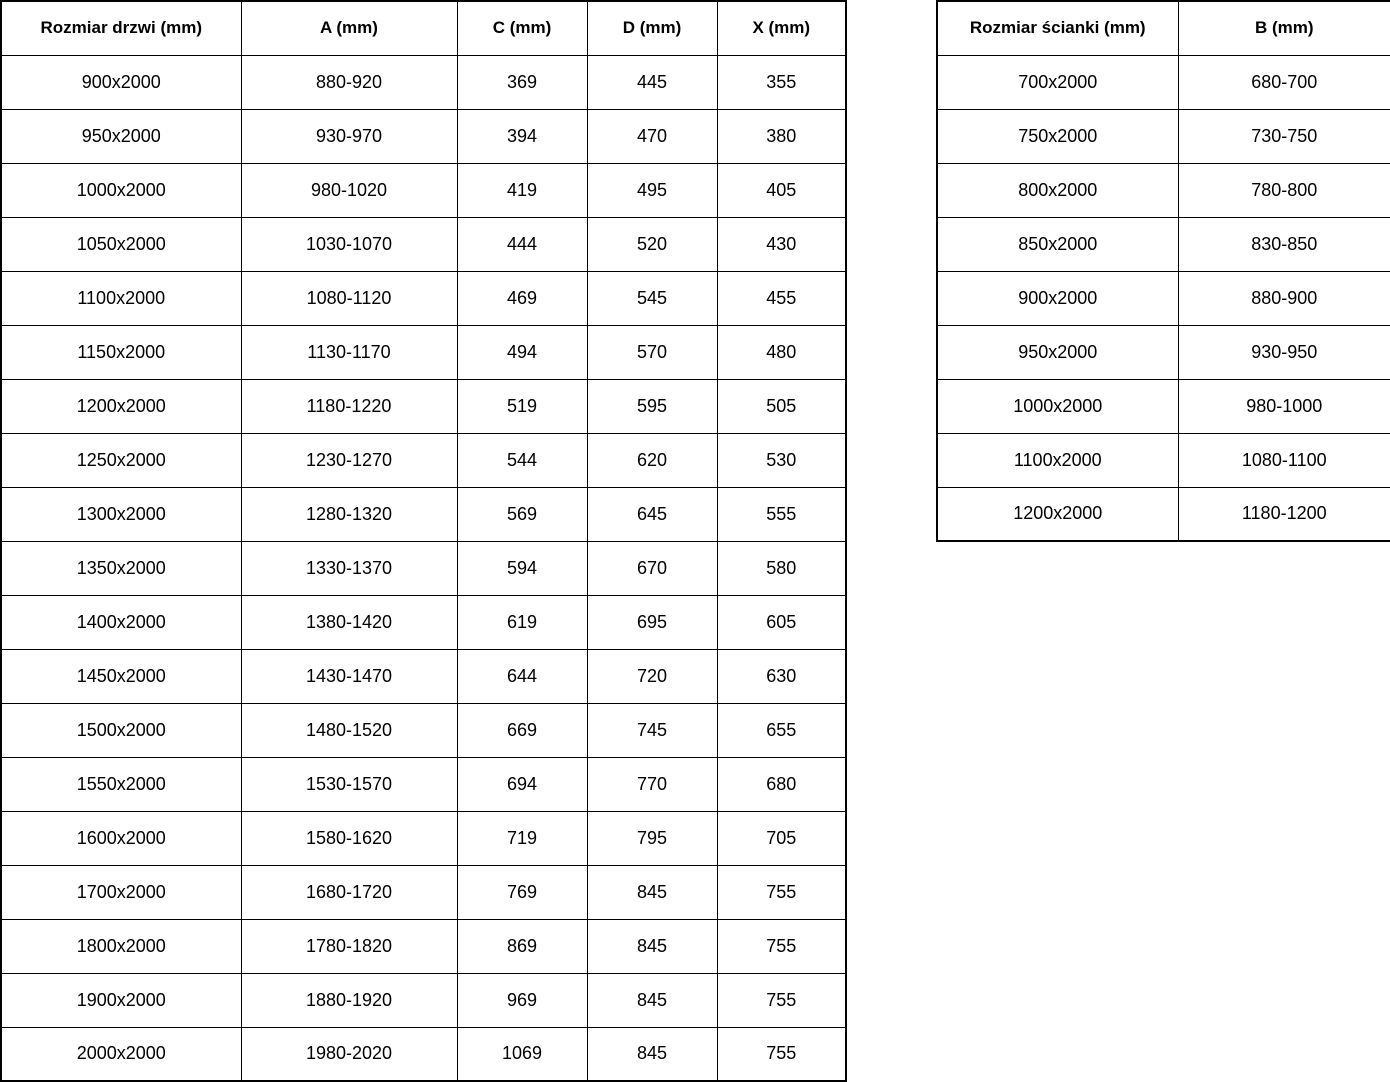  Describe the element at coordinates (652, 622) in the screenshot. I see `table-cell: 695` at that location.